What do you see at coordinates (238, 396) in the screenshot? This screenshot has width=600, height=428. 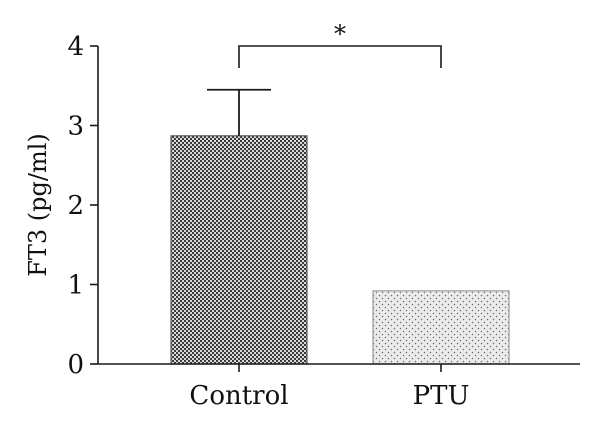 I see `x-tick-label: Control` at bounding box center [238, 396].